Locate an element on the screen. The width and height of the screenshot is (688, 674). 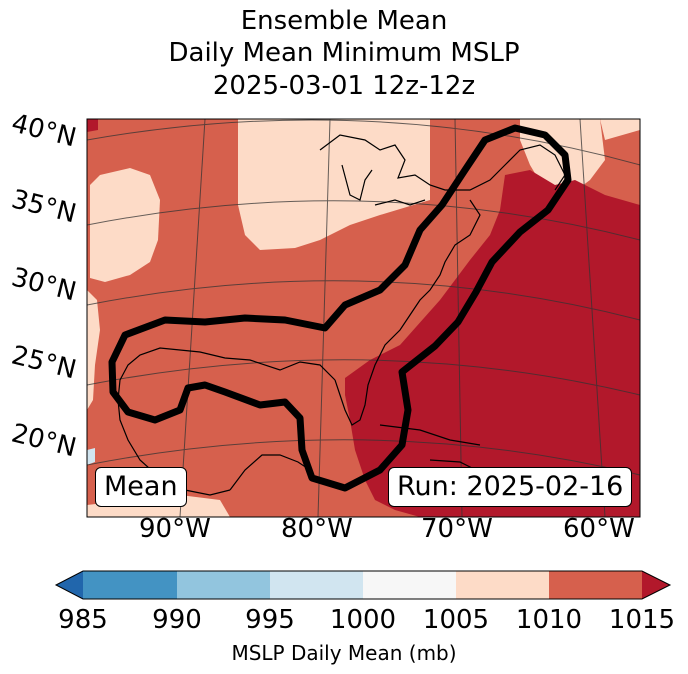
pressure-field-1005-1010-plains is located at coordinates (125, 225).